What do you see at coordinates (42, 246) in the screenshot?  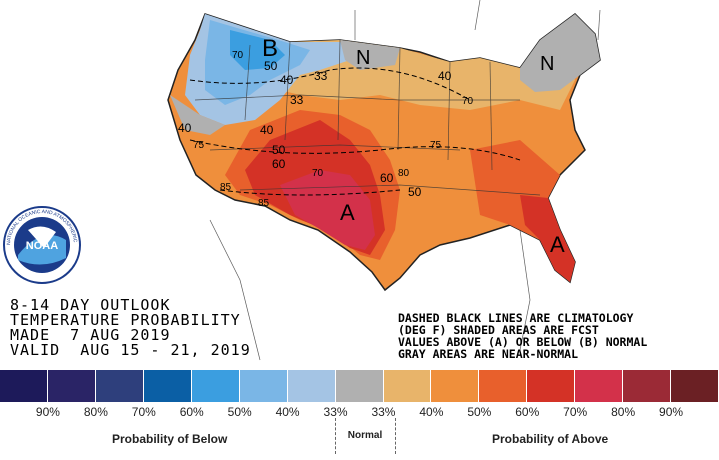 I see `noaa-logo-text: NOAA` at bounding box center [42, 246].